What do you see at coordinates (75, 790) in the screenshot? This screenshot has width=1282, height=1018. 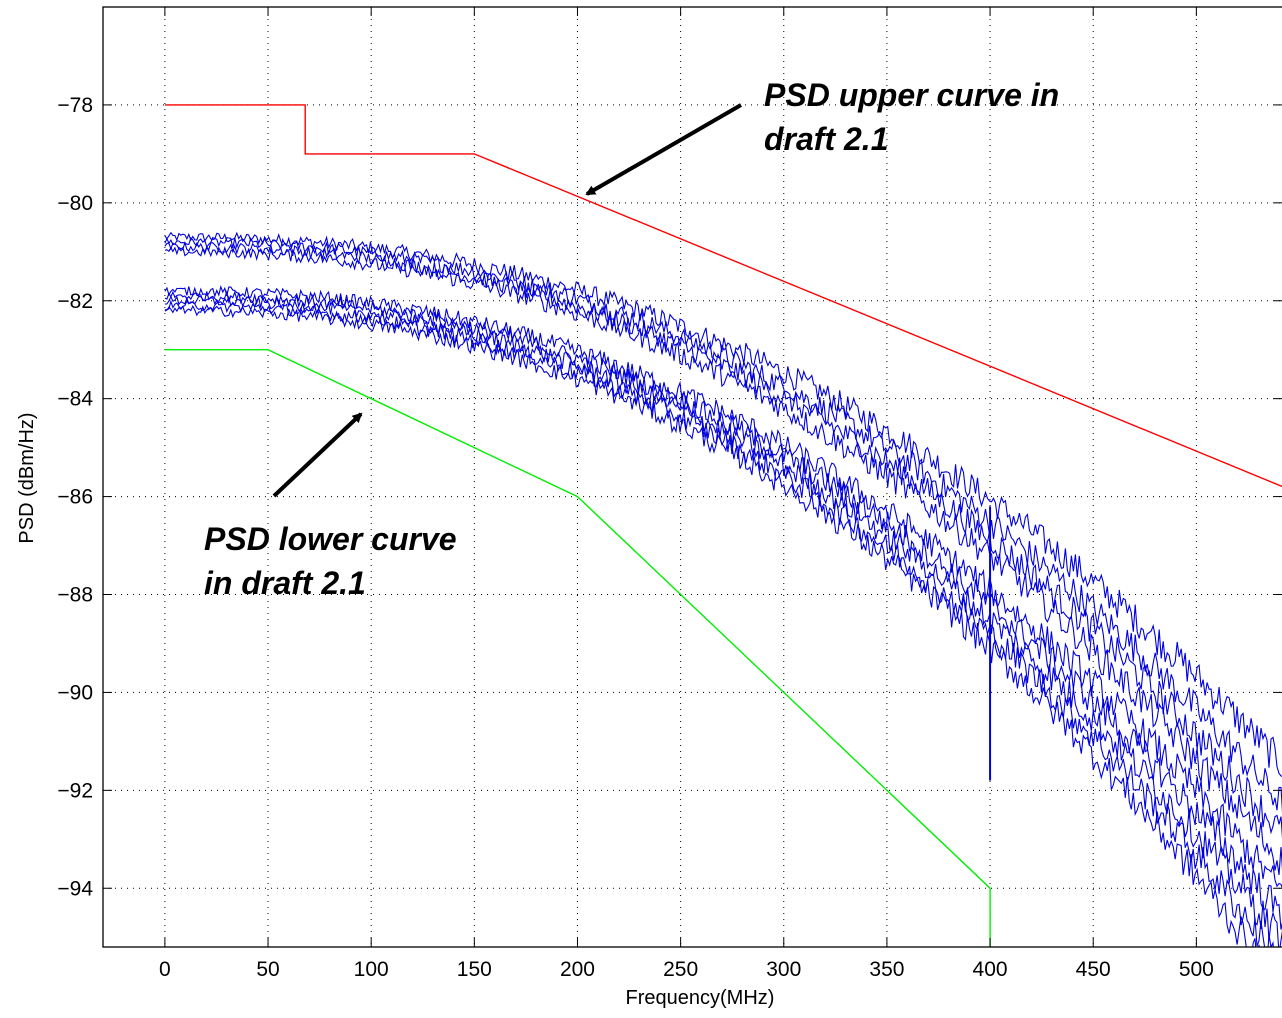 I see `y-tick-label: −92` at bounding box center [75, 790].